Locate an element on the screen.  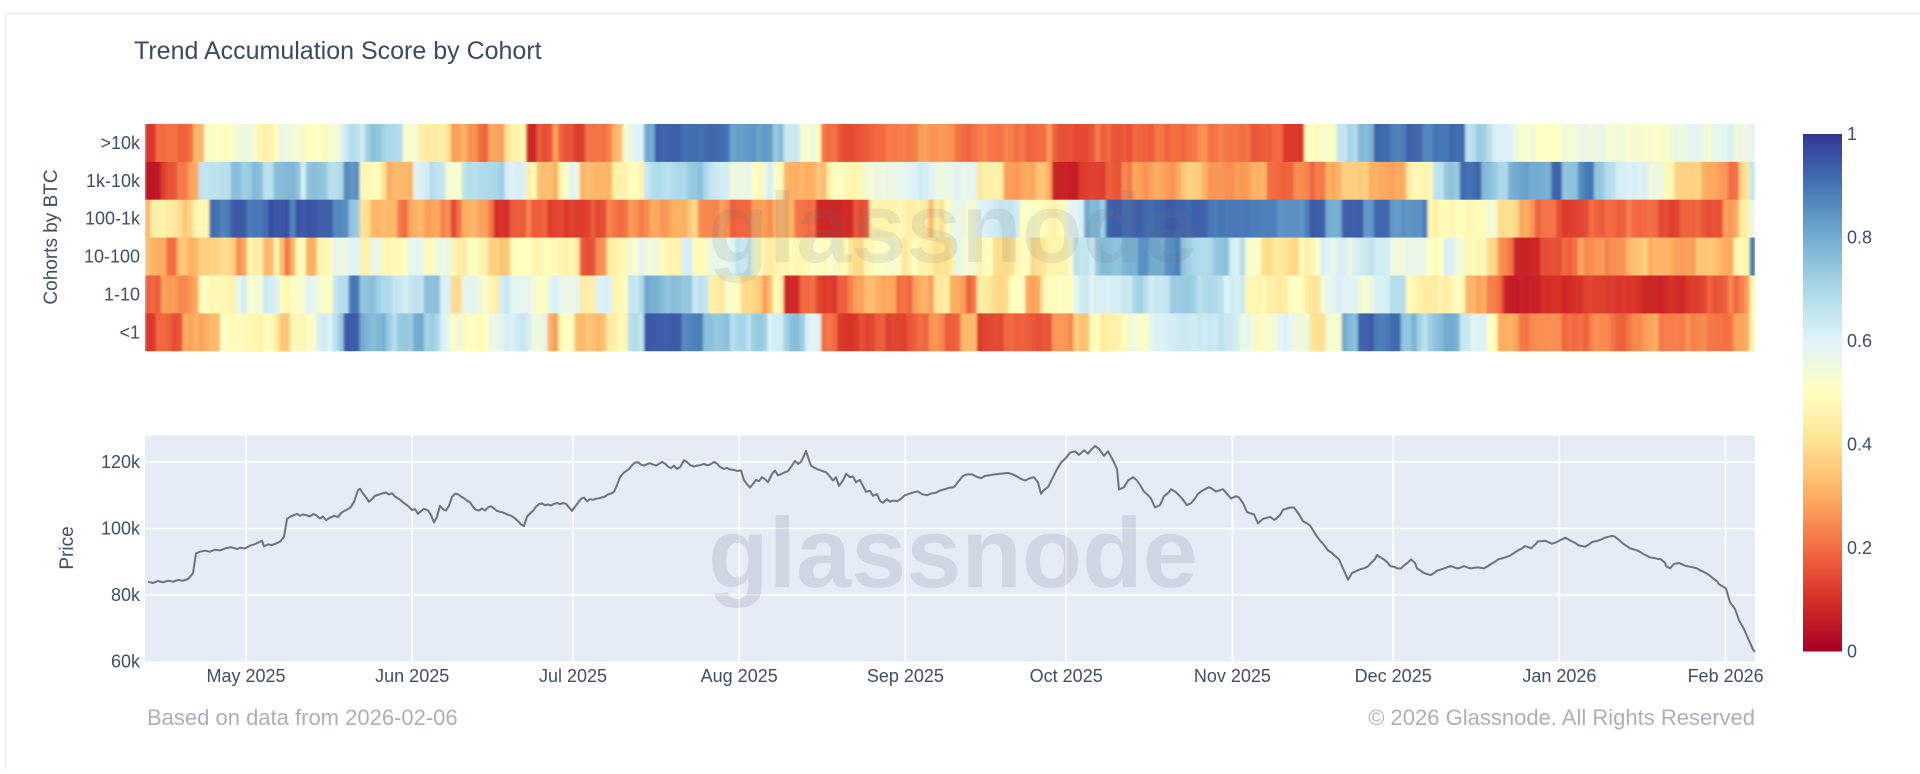
svg-text: >10k is located at coordinates (120, 143).